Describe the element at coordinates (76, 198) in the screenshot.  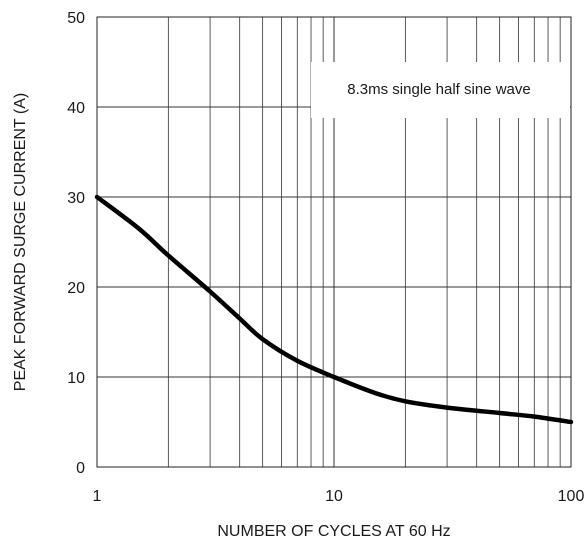
I see `y-tick-label: 30` at that location.